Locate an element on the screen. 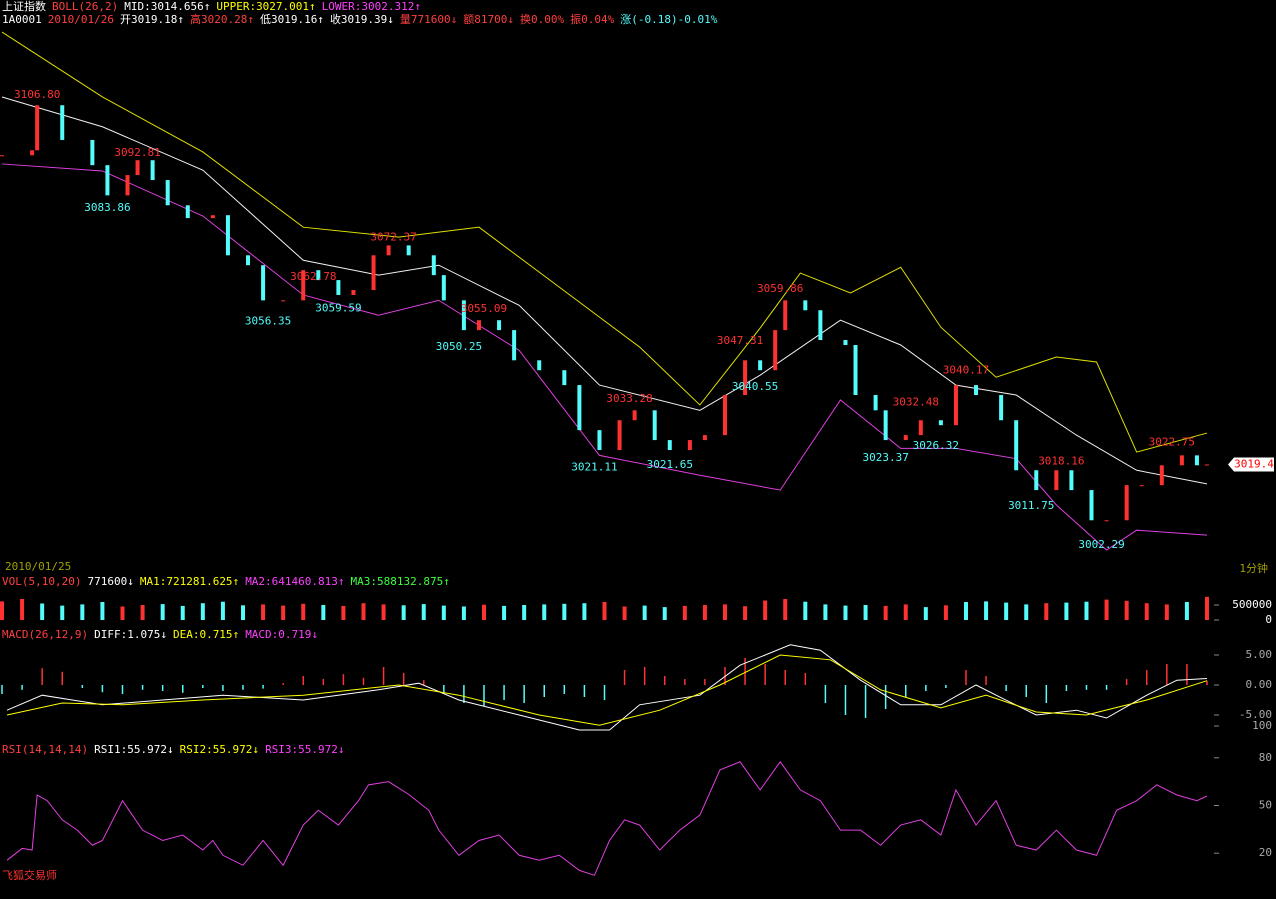  header-item: 771600↓ is located at coordinates (110, 581).